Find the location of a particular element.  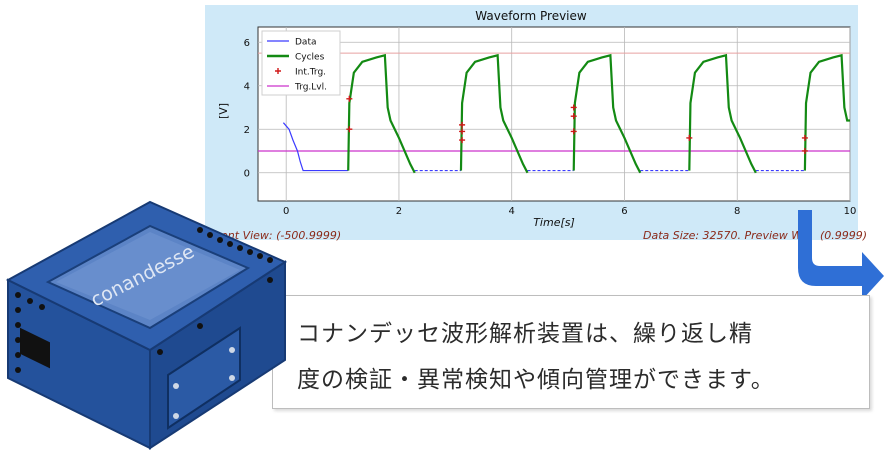

y-tick-label: 2 is located at coordinates (247, 130).